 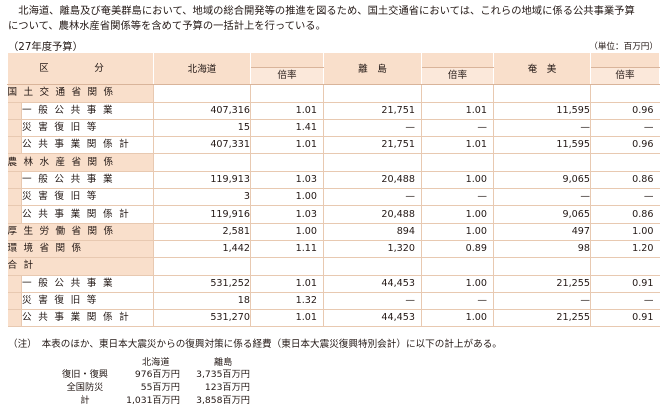 I want to click on table-row: 国土交通省関係, so click(x=333, y=93).